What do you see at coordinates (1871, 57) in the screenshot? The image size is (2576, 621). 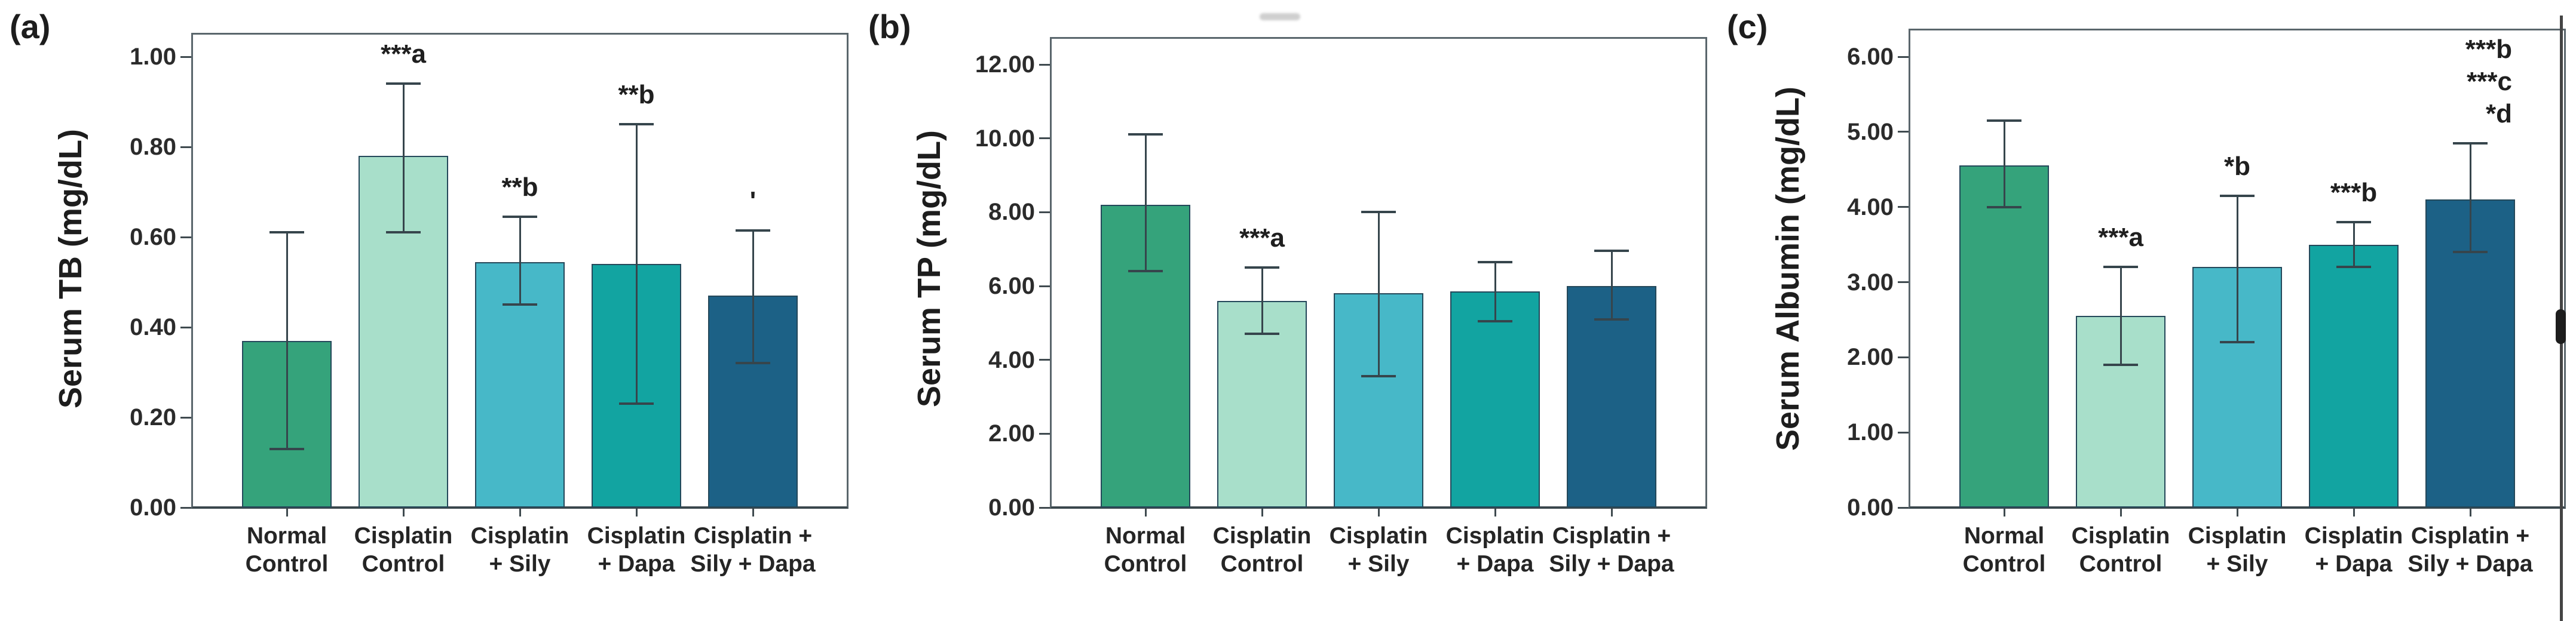 I see `y-tick-label: 6.00` at bounding box center [1871, 57].